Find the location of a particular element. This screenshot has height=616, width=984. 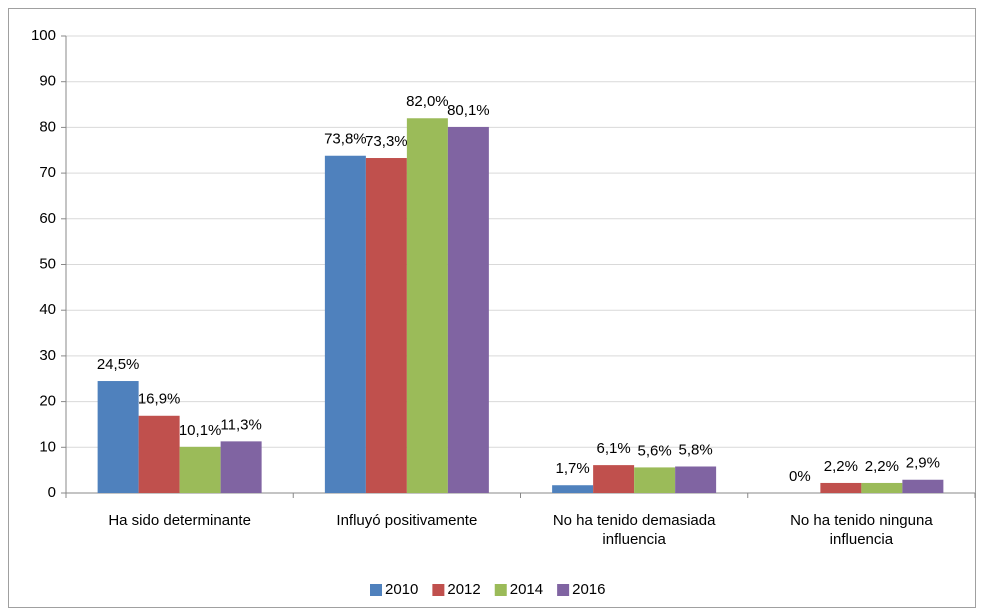

y-tick-label: 60 is located at coordinates (47, 218).